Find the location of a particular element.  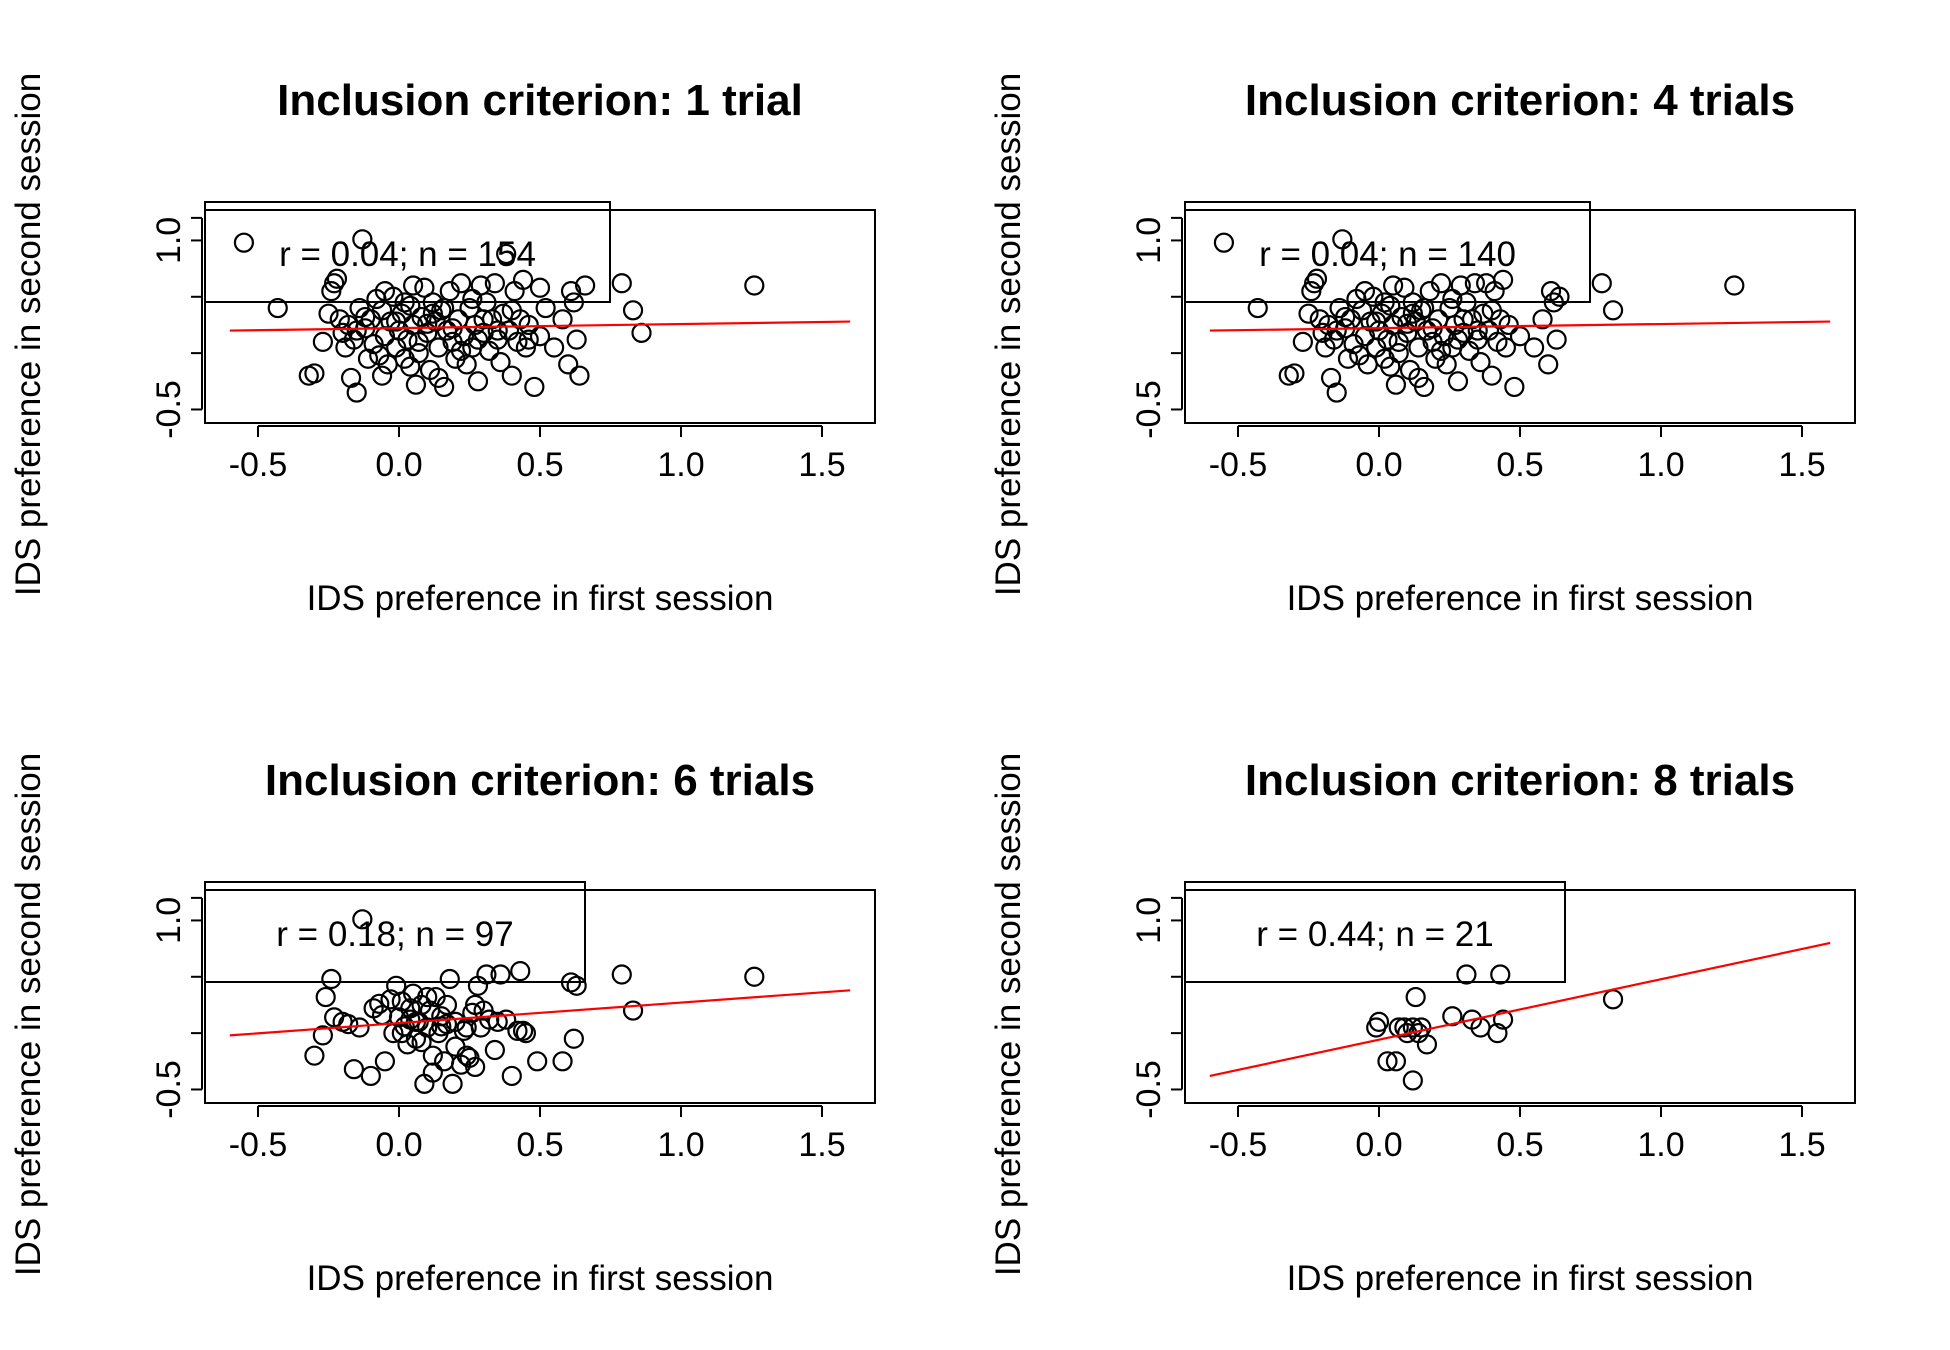

legend-box is located at coordinates (395, 932).